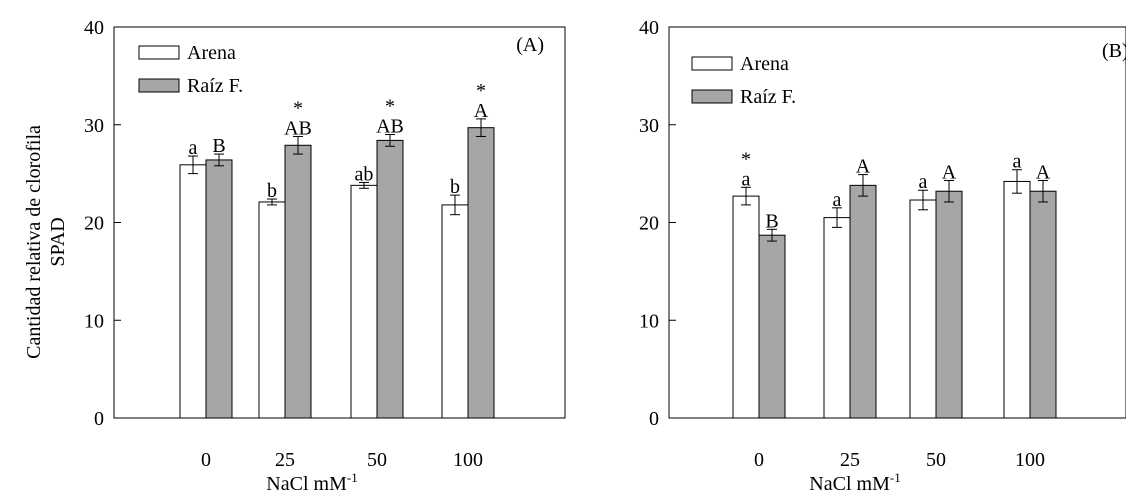  Describe the element at coordinates (58, 241) in the screenshot. I see `y-axis-label-line2: SPAD` at that location.